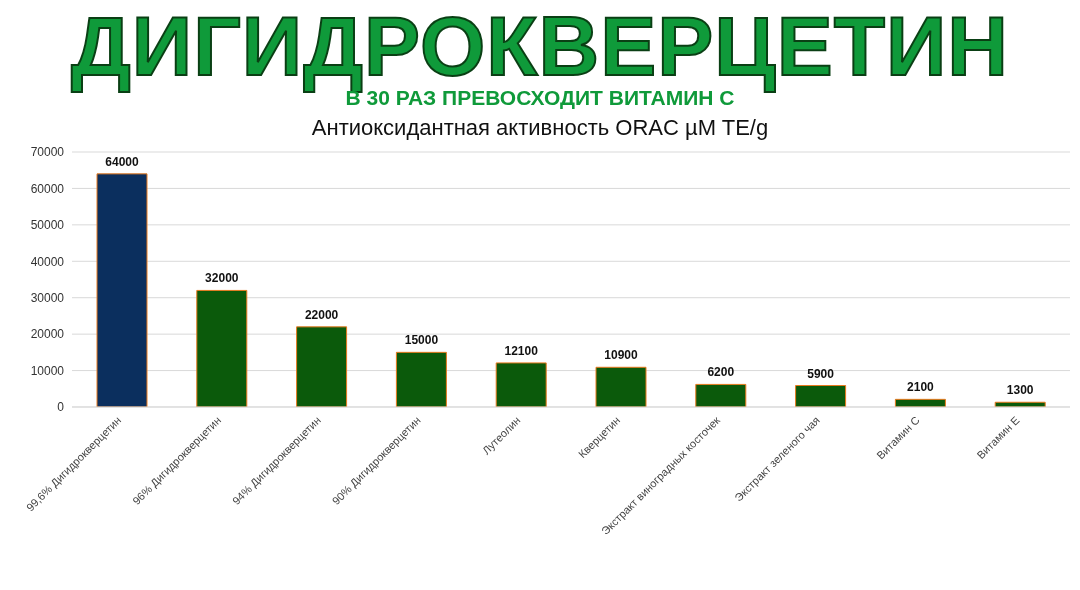 This screenshot has width=1080, height=590. What do you see at coordinates (521, 350) in the screenshot?
I see `data-label: 12100` at bounding box center [521, 350].